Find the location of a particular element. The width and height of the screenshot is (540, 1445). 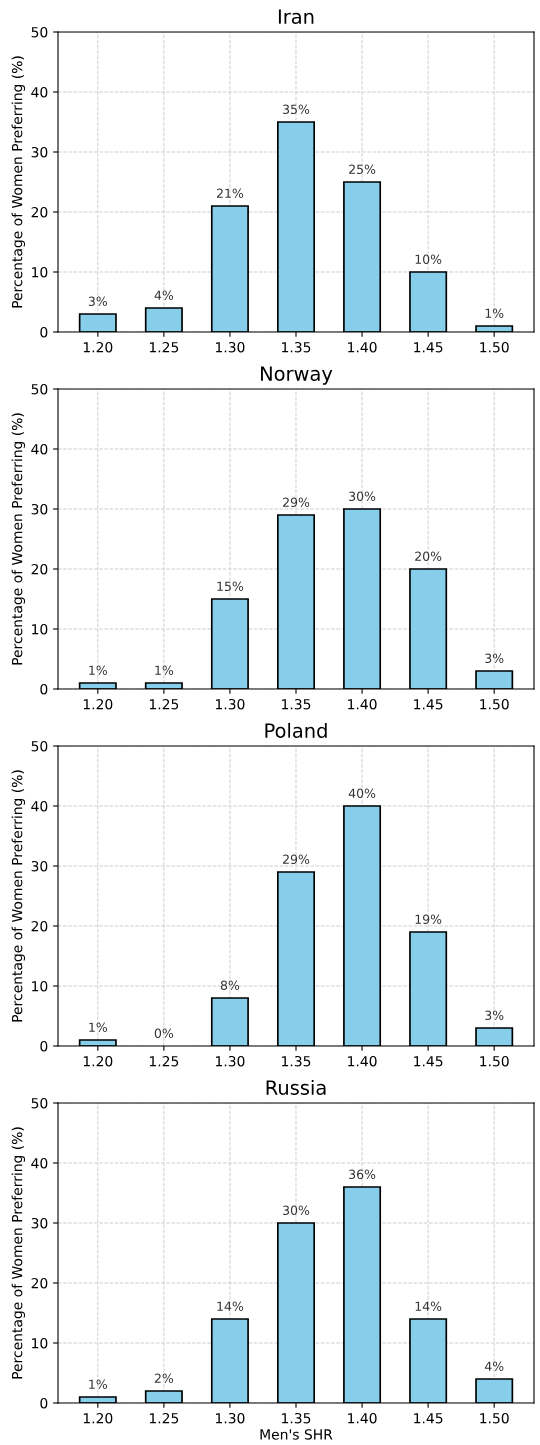

data-label: 15% is located at coordinates (230, 586).